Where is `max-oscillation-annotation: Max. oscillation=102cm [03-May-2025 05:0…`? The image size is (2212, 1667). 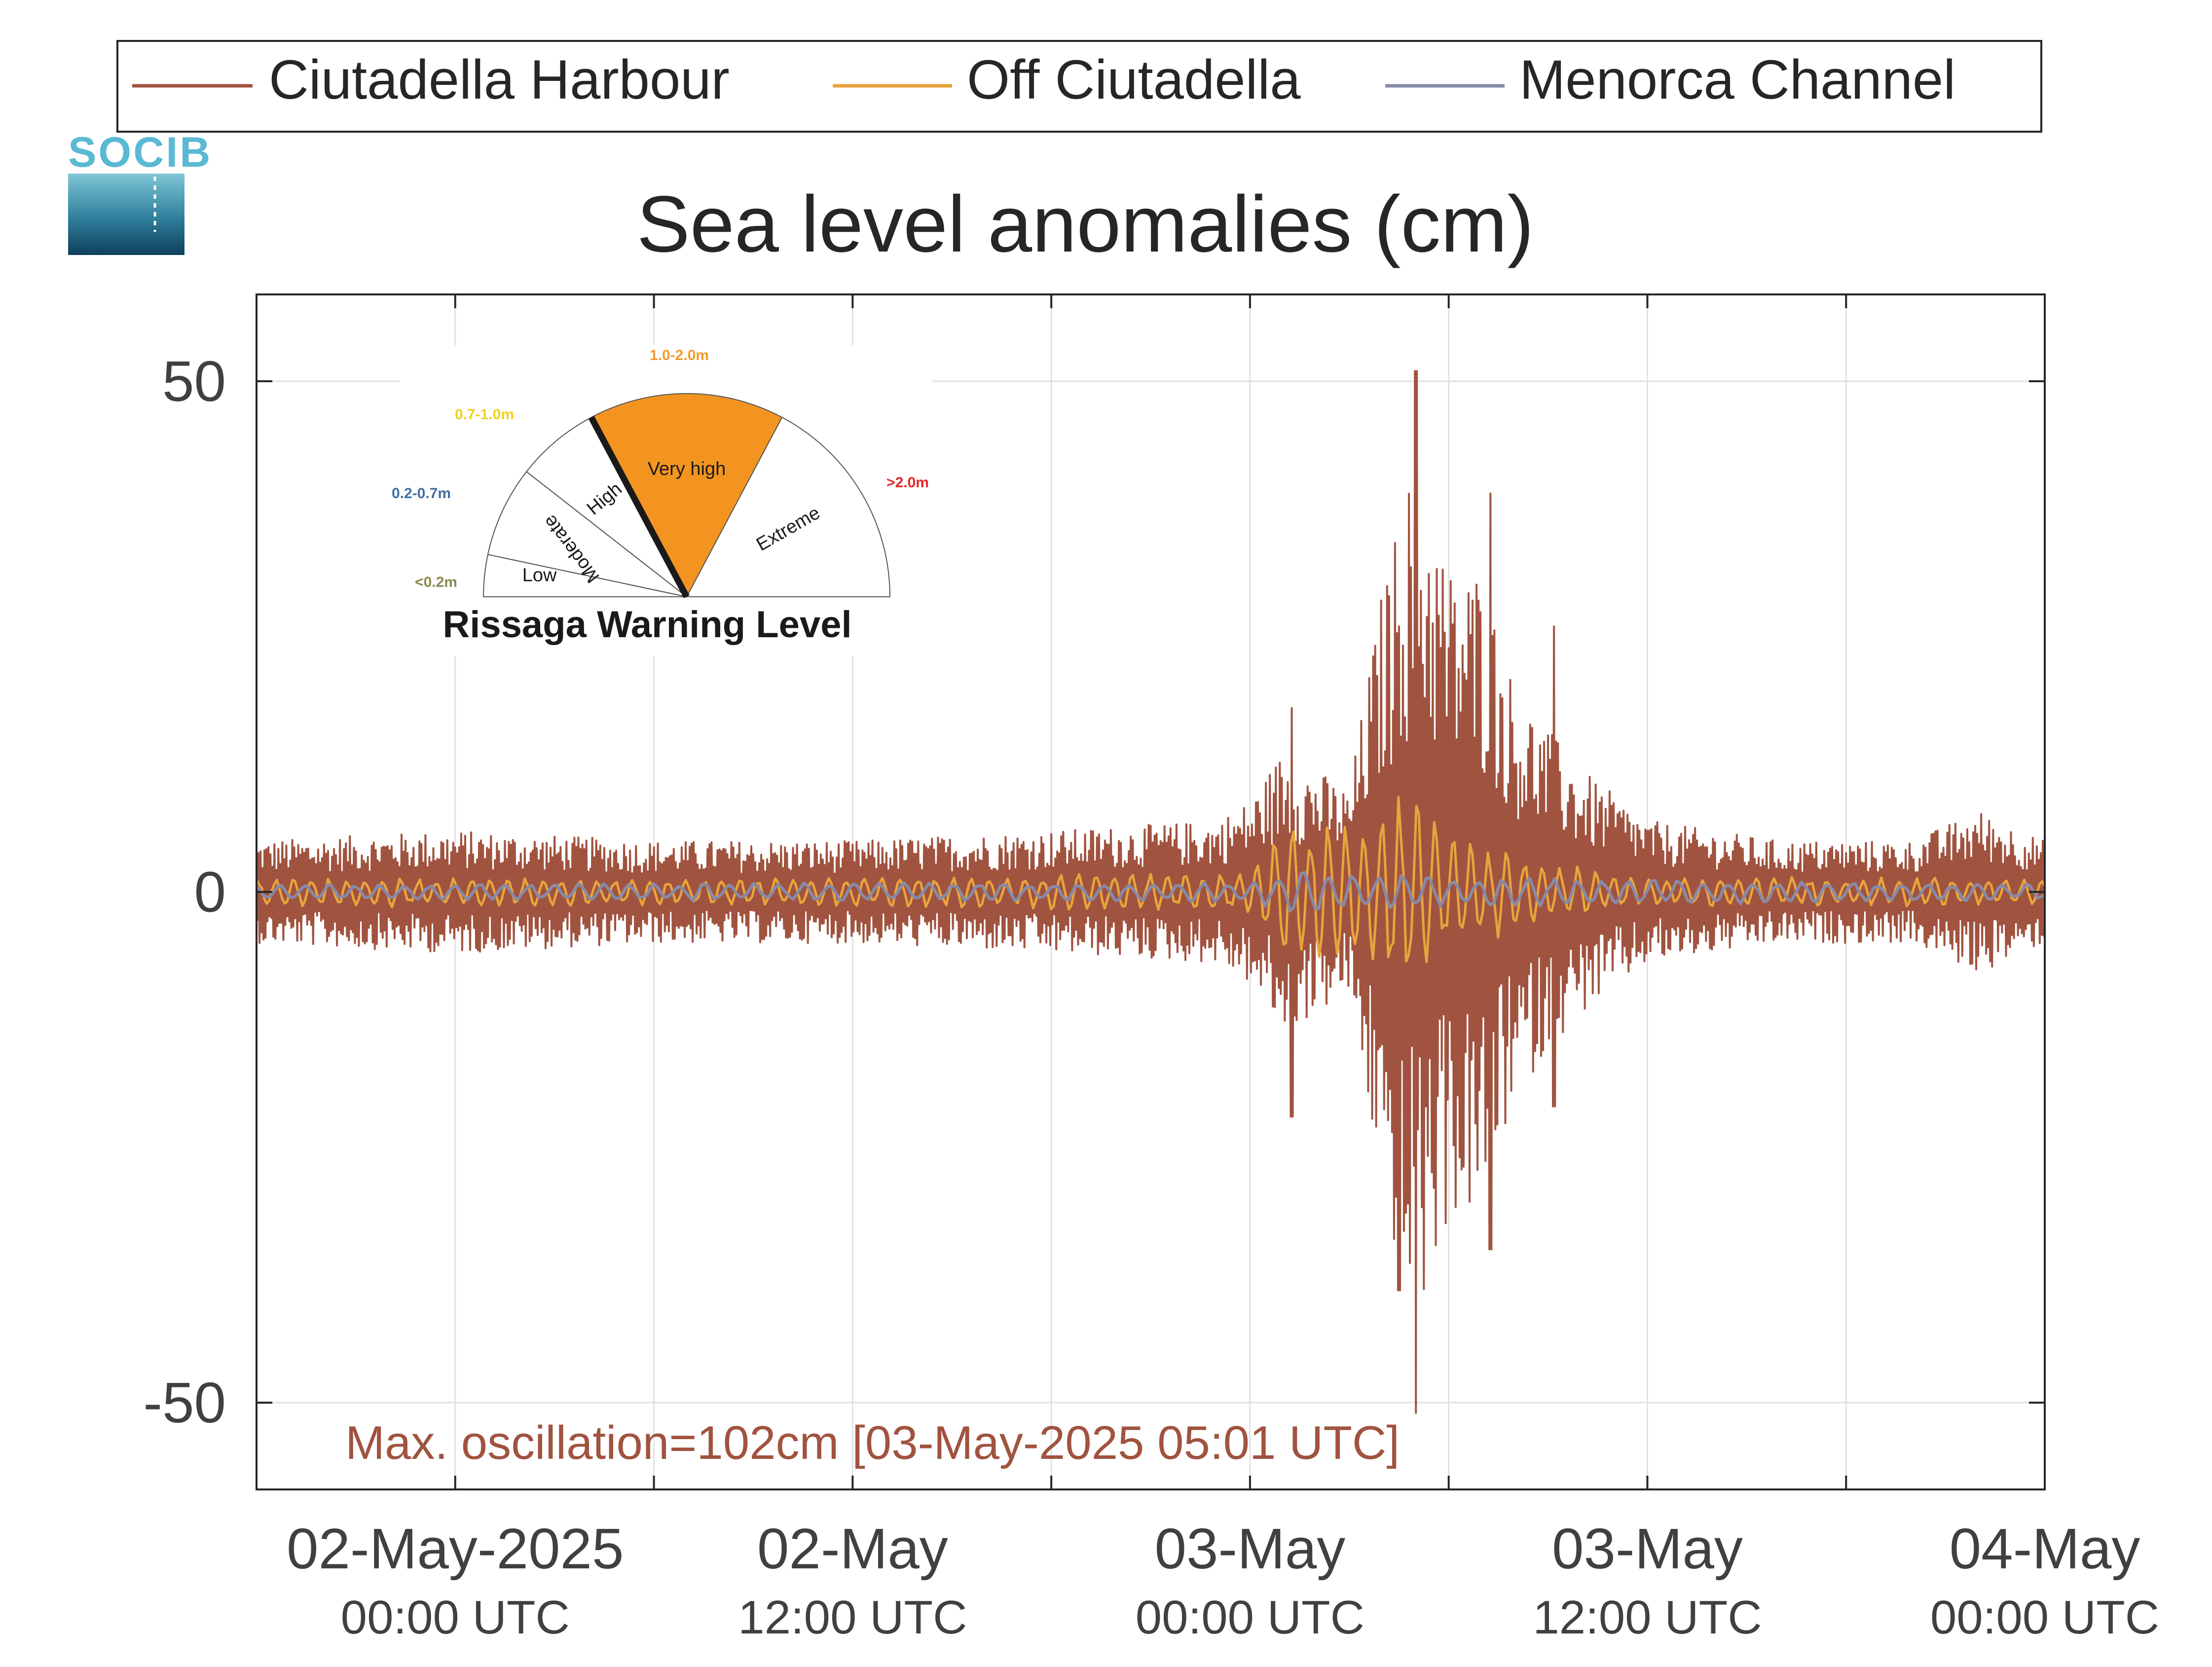
max-oscillation-annotation: Max. oscillation=102cm [03-May-2025 05:0… is located at coordinates (872, 1442).